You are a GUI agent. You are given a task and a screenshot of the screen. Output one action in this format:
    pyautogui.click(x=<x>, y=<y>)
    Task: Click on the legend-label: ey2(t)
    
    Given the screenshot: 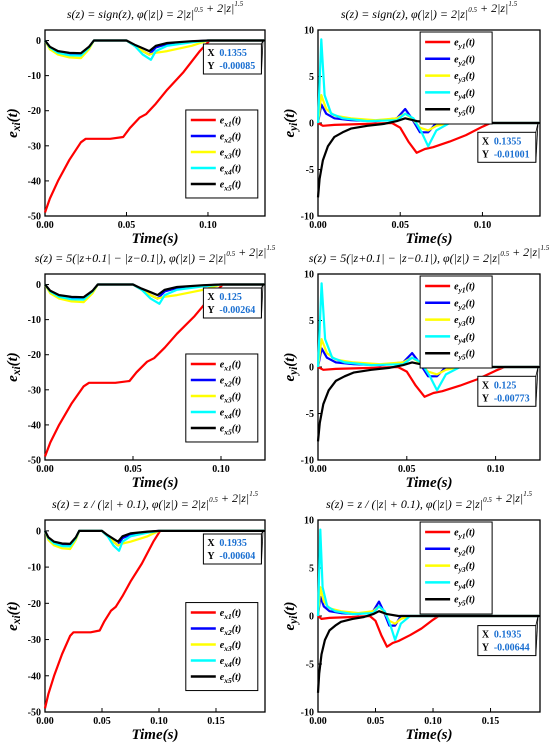 What is the action you would take?
    pyautogui.click(x=464, y=304)
    